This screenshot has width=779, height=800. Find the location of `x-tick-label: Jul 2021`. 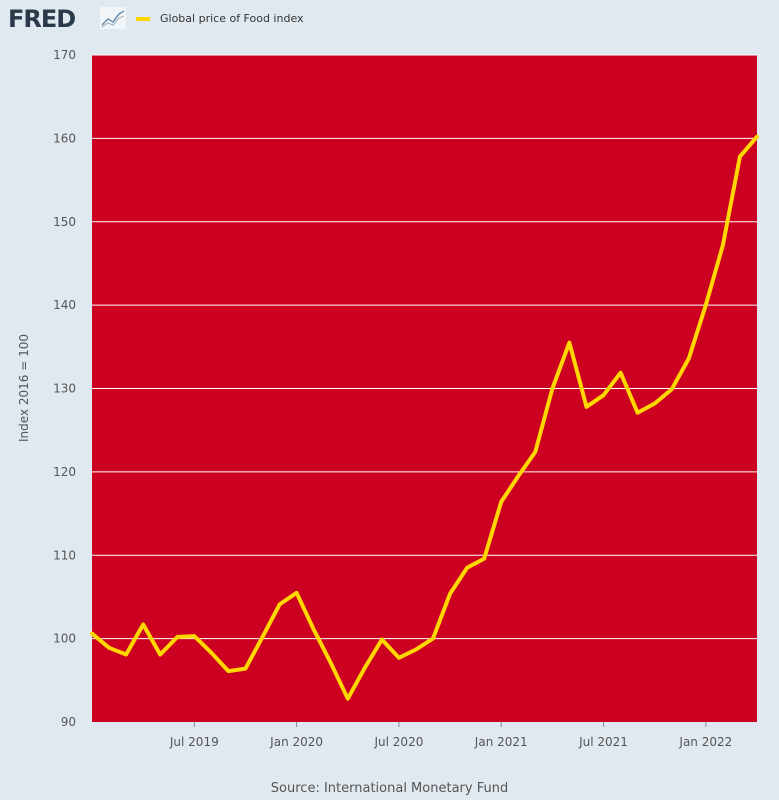

x-tick-label: Jul 2021 is located at coordinates (603, 742).